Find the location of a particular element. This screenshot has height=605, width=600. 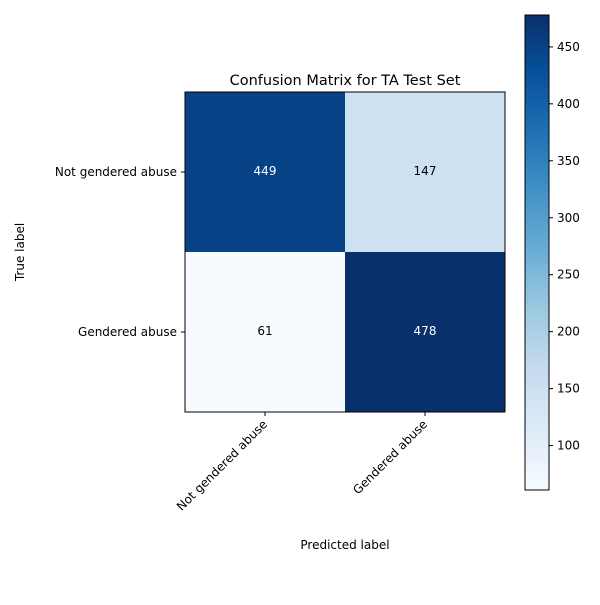

colorbar-tick-label: 200 is located at coordinates (568, 332).